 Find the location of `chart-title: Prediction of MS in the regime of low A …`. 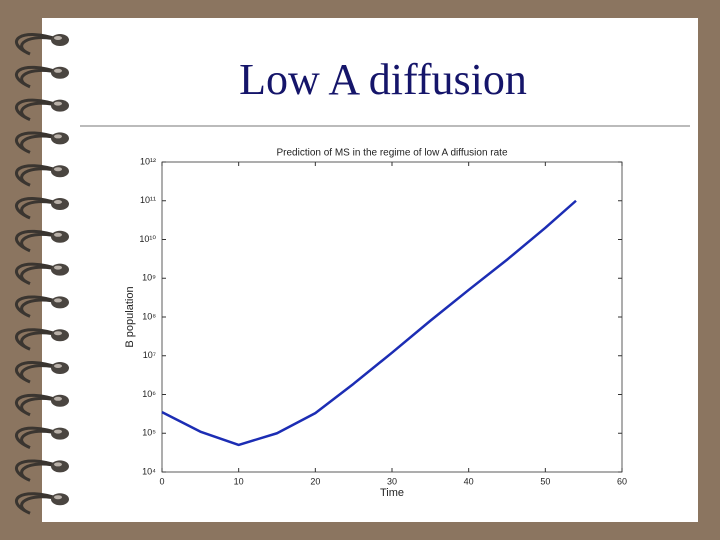

chart-title: Prediction of MS in the regime of low A … is located at coordinates (391, 153).